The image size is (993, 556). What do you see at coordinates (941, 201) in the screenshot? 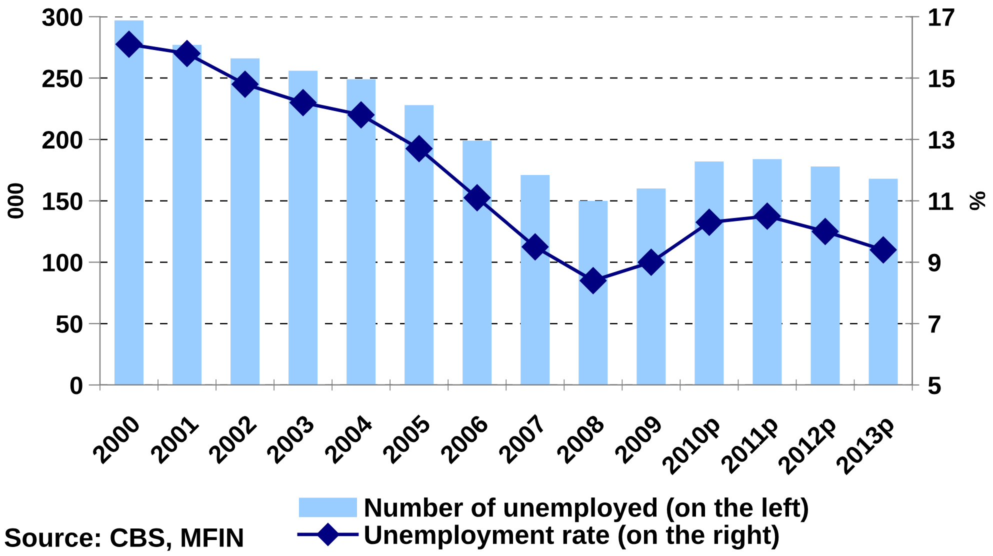
I see `y2-tick-label: 11` at bounding box center [941, 201].